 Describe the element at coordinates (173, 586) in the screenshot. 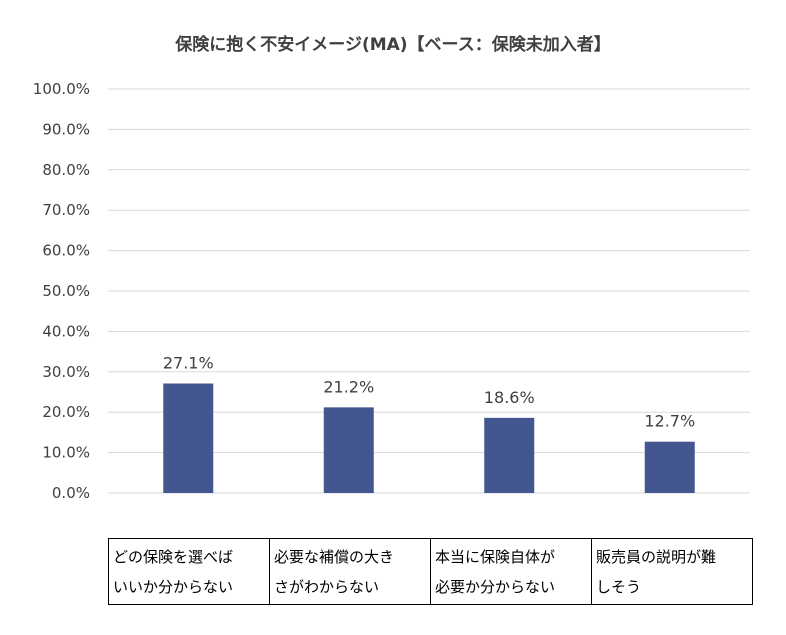

I see `category-label-line: いいか分からない` at that location.